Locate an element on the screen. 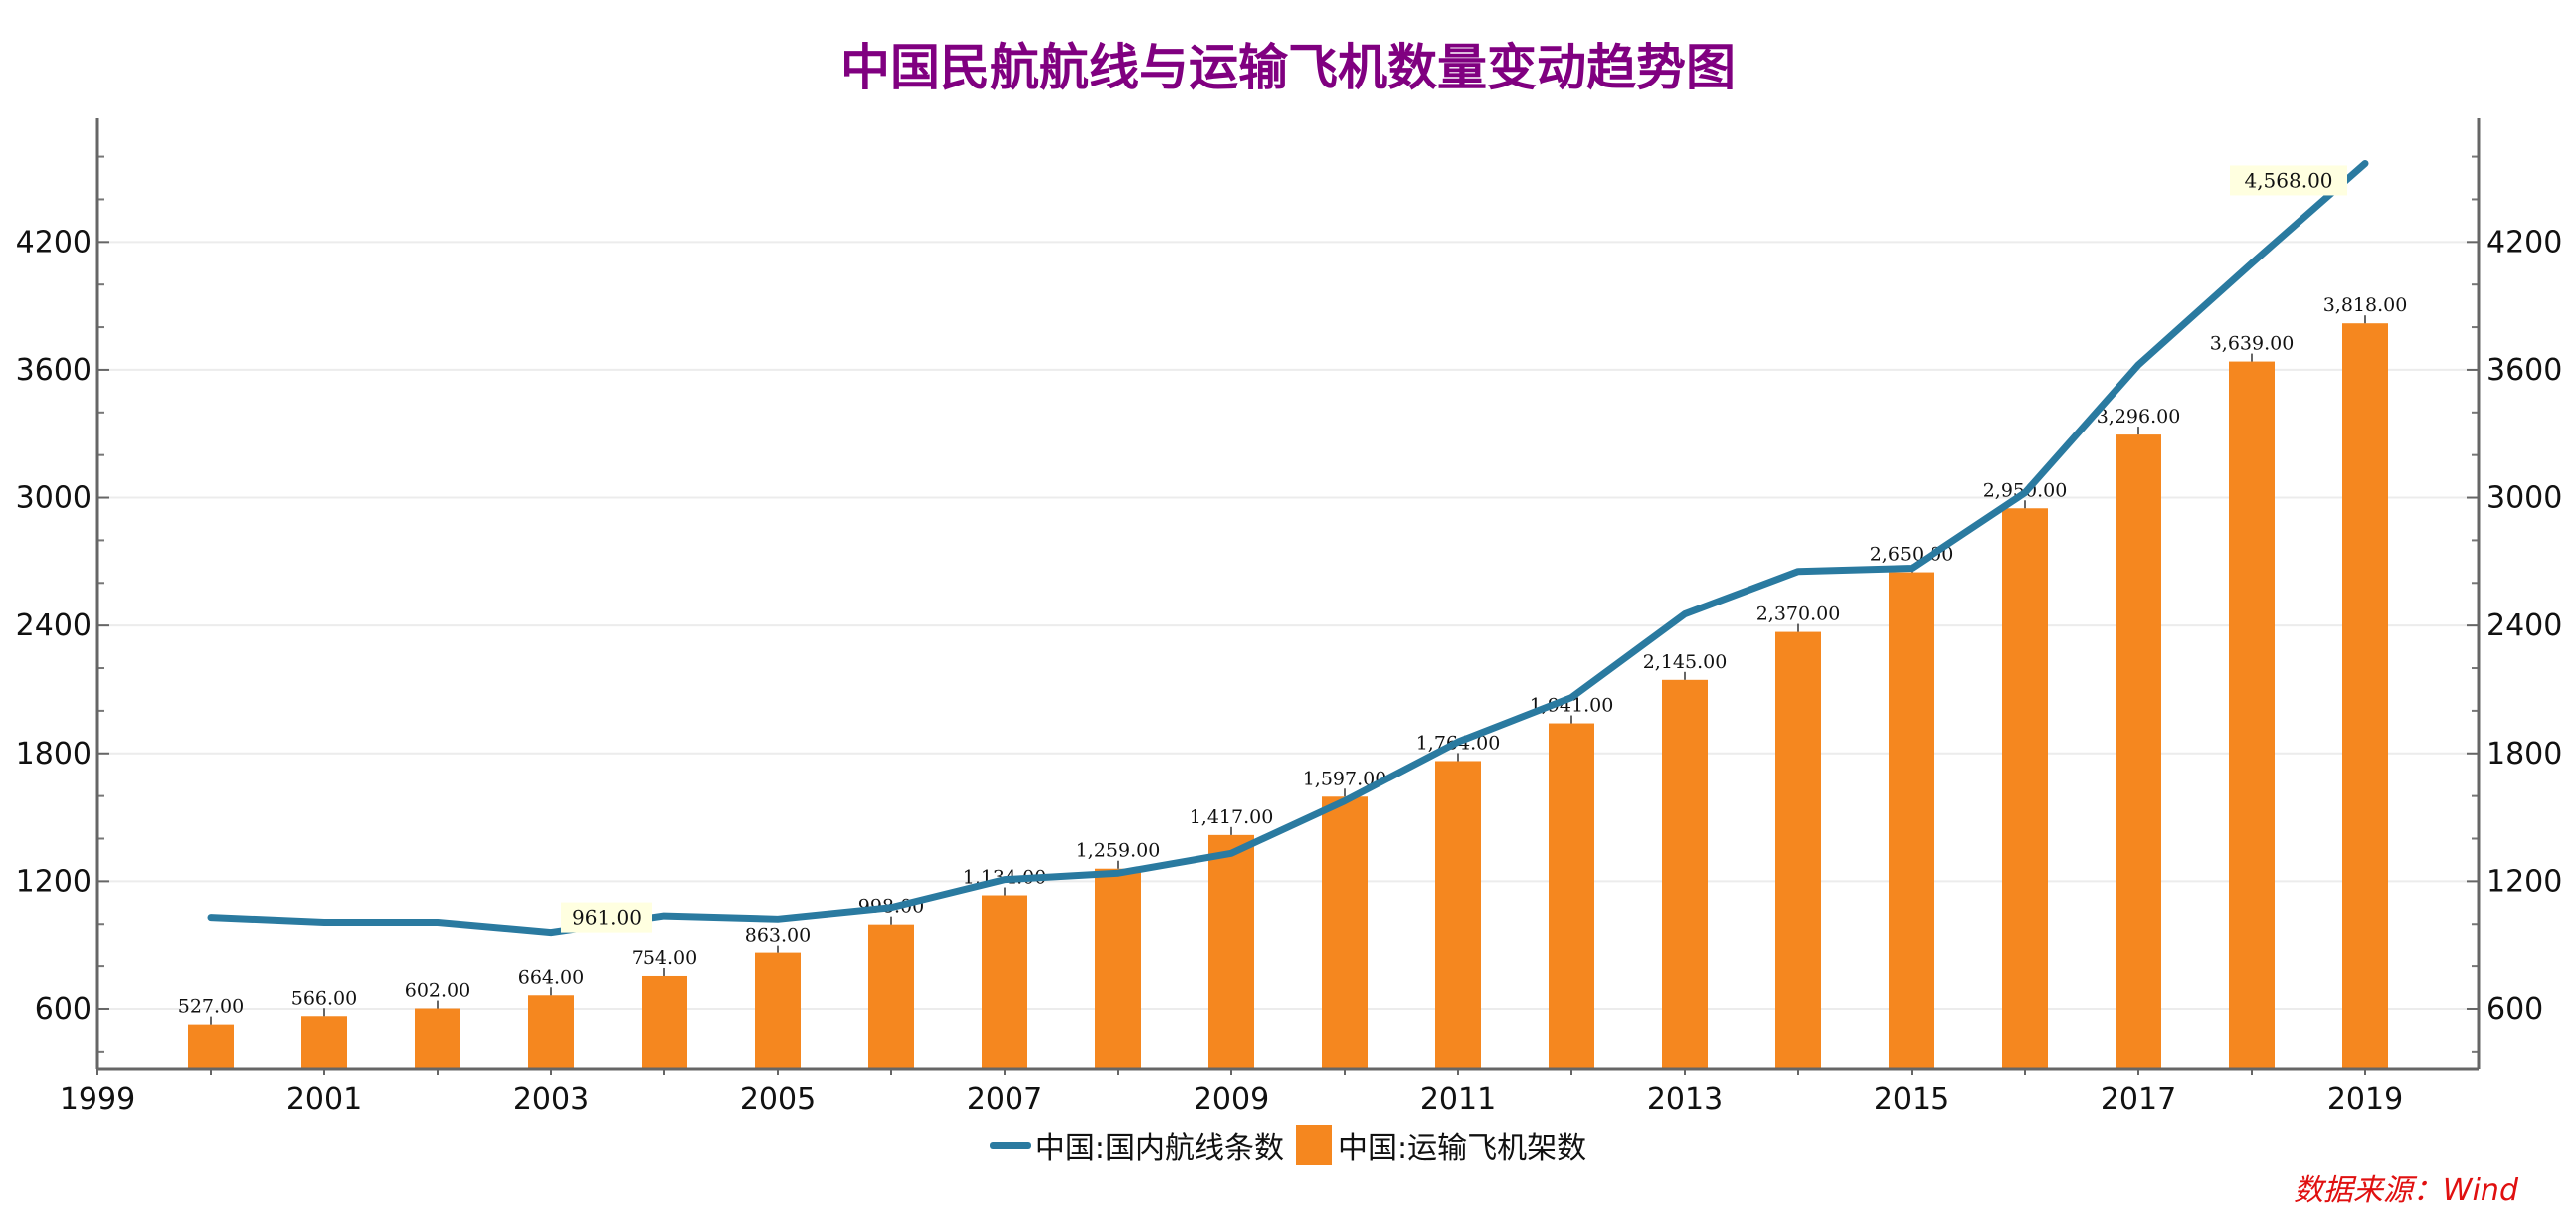  x-tick-label: 2013 is located at coordinates (1685, 1099).